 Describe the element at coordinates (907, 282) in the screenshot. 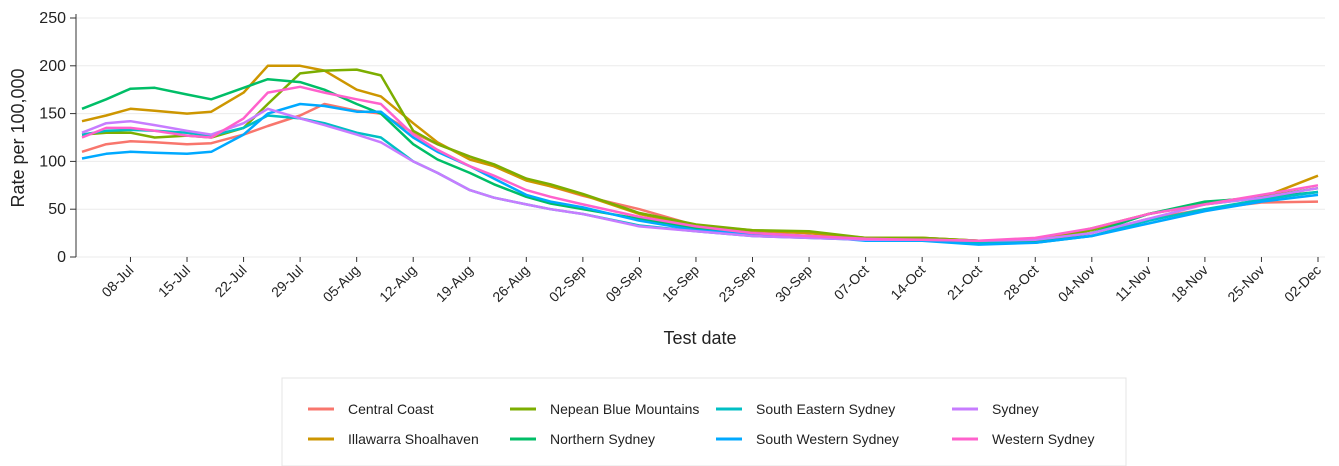

I see `x-tick-label: 14-Oct` at that location.